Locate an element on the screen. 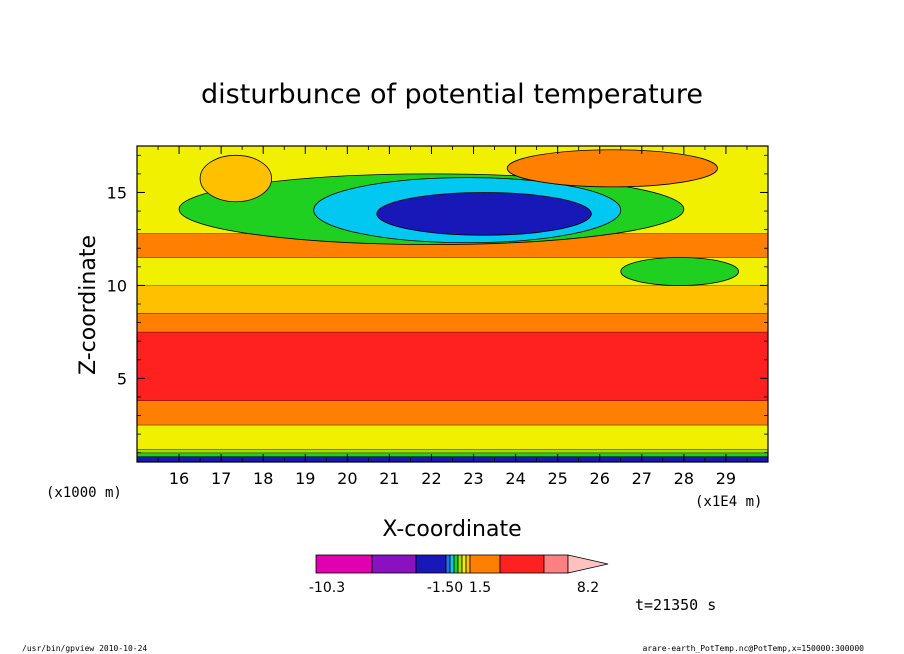 The width and height of the screenshot is (904, 654). y-tick-label-15: 15 is located at coordinates (117, 192).